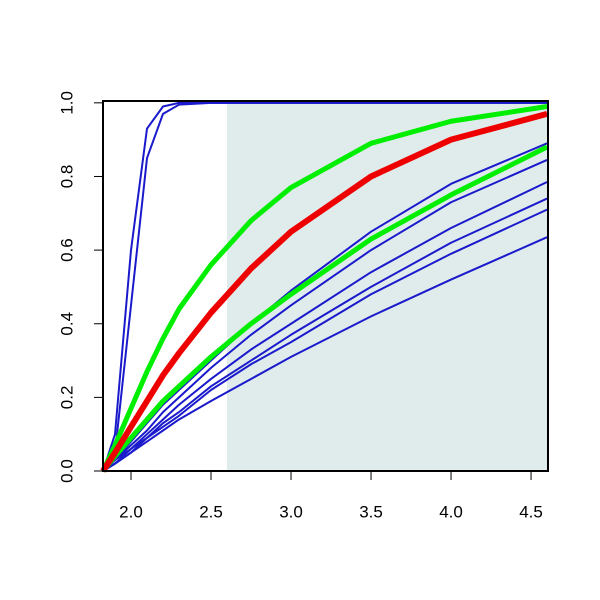 The width and height of the screenshot is (600, 600). I want to click on x-tick-label: 2.0, so click(131, 511).